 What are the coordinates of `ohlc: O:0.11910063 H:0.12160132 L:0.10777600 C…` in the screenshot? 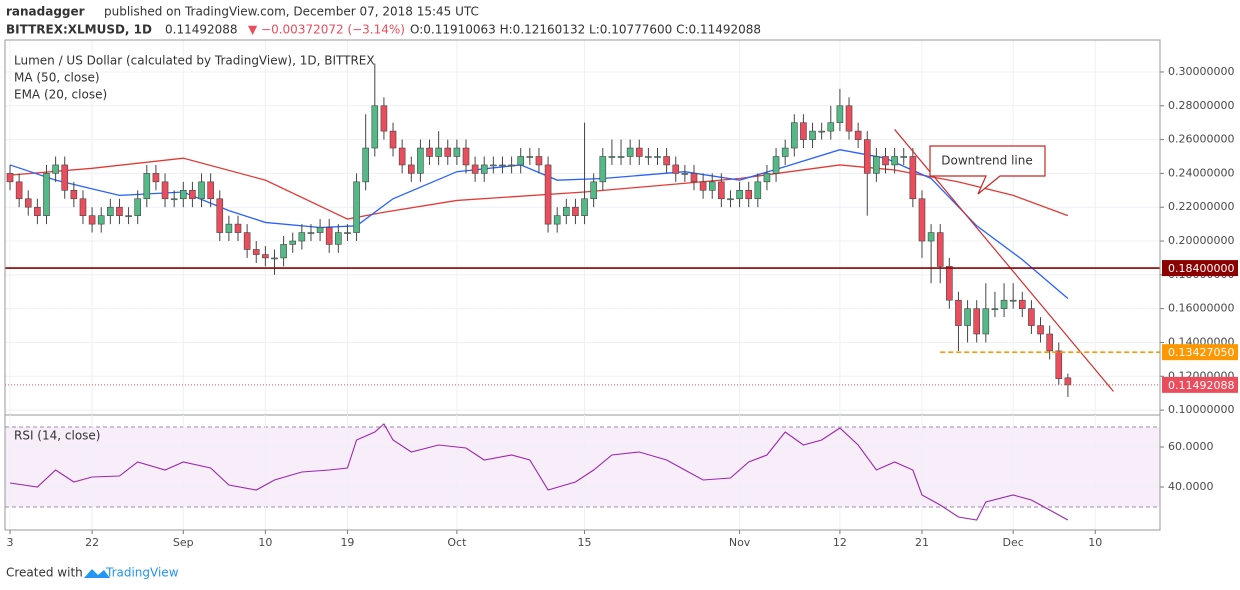 It's located at (585, 30).